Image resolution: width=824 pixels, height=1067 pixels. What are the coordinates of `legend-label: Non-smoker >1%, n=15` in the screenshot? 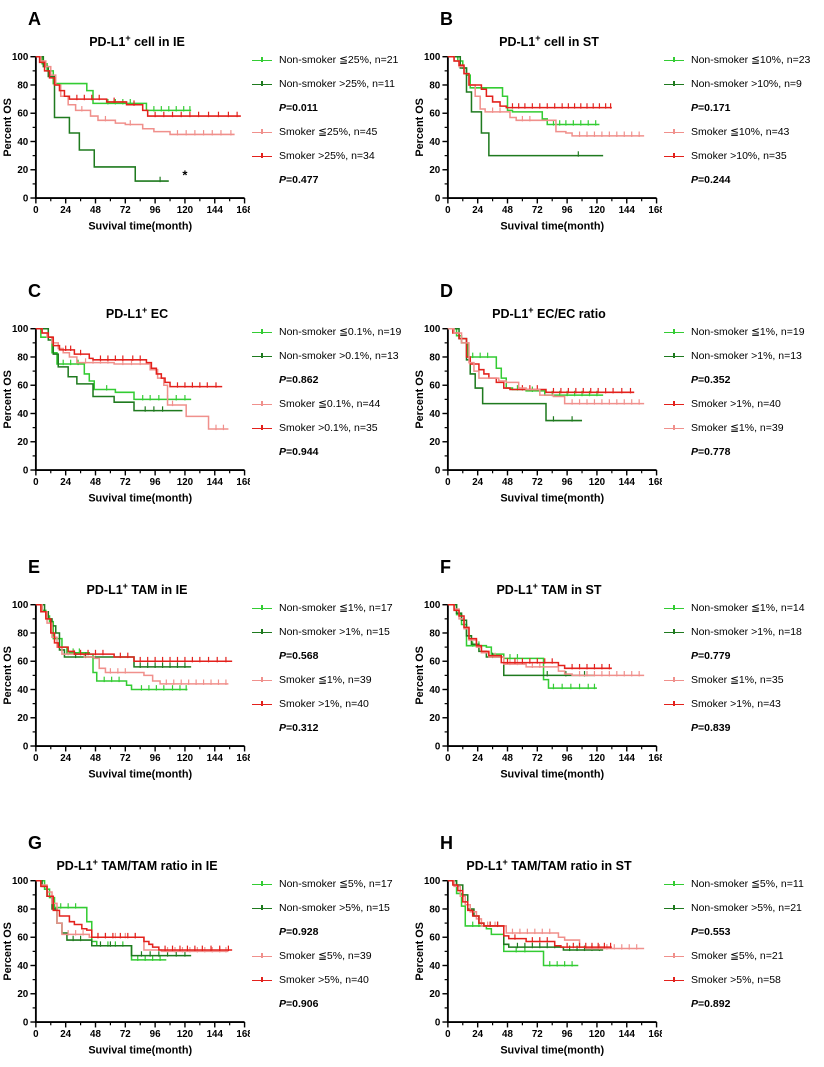 It's located at (334, 632).